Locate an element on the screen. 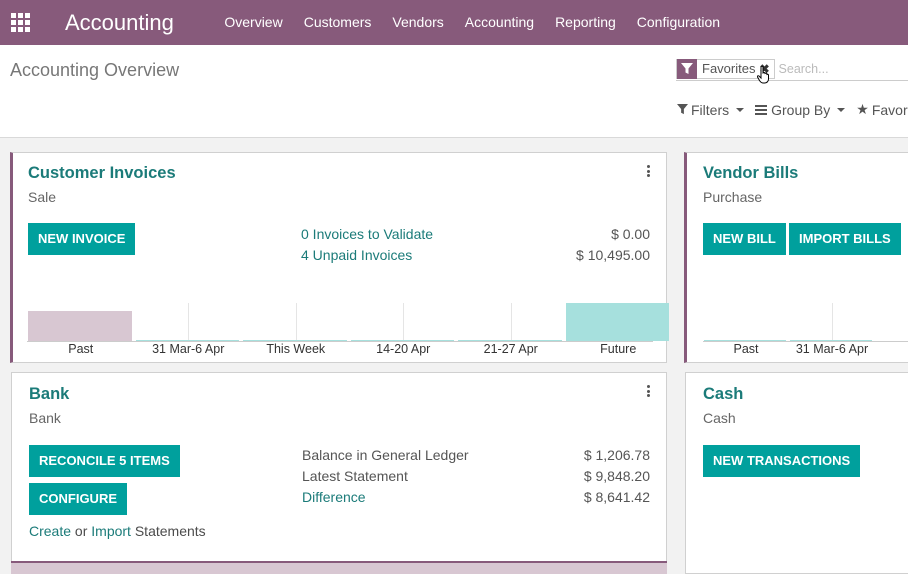  reconcile-items-button: RECONCILE 5 ITEMS is located at coordinates (104, 461).